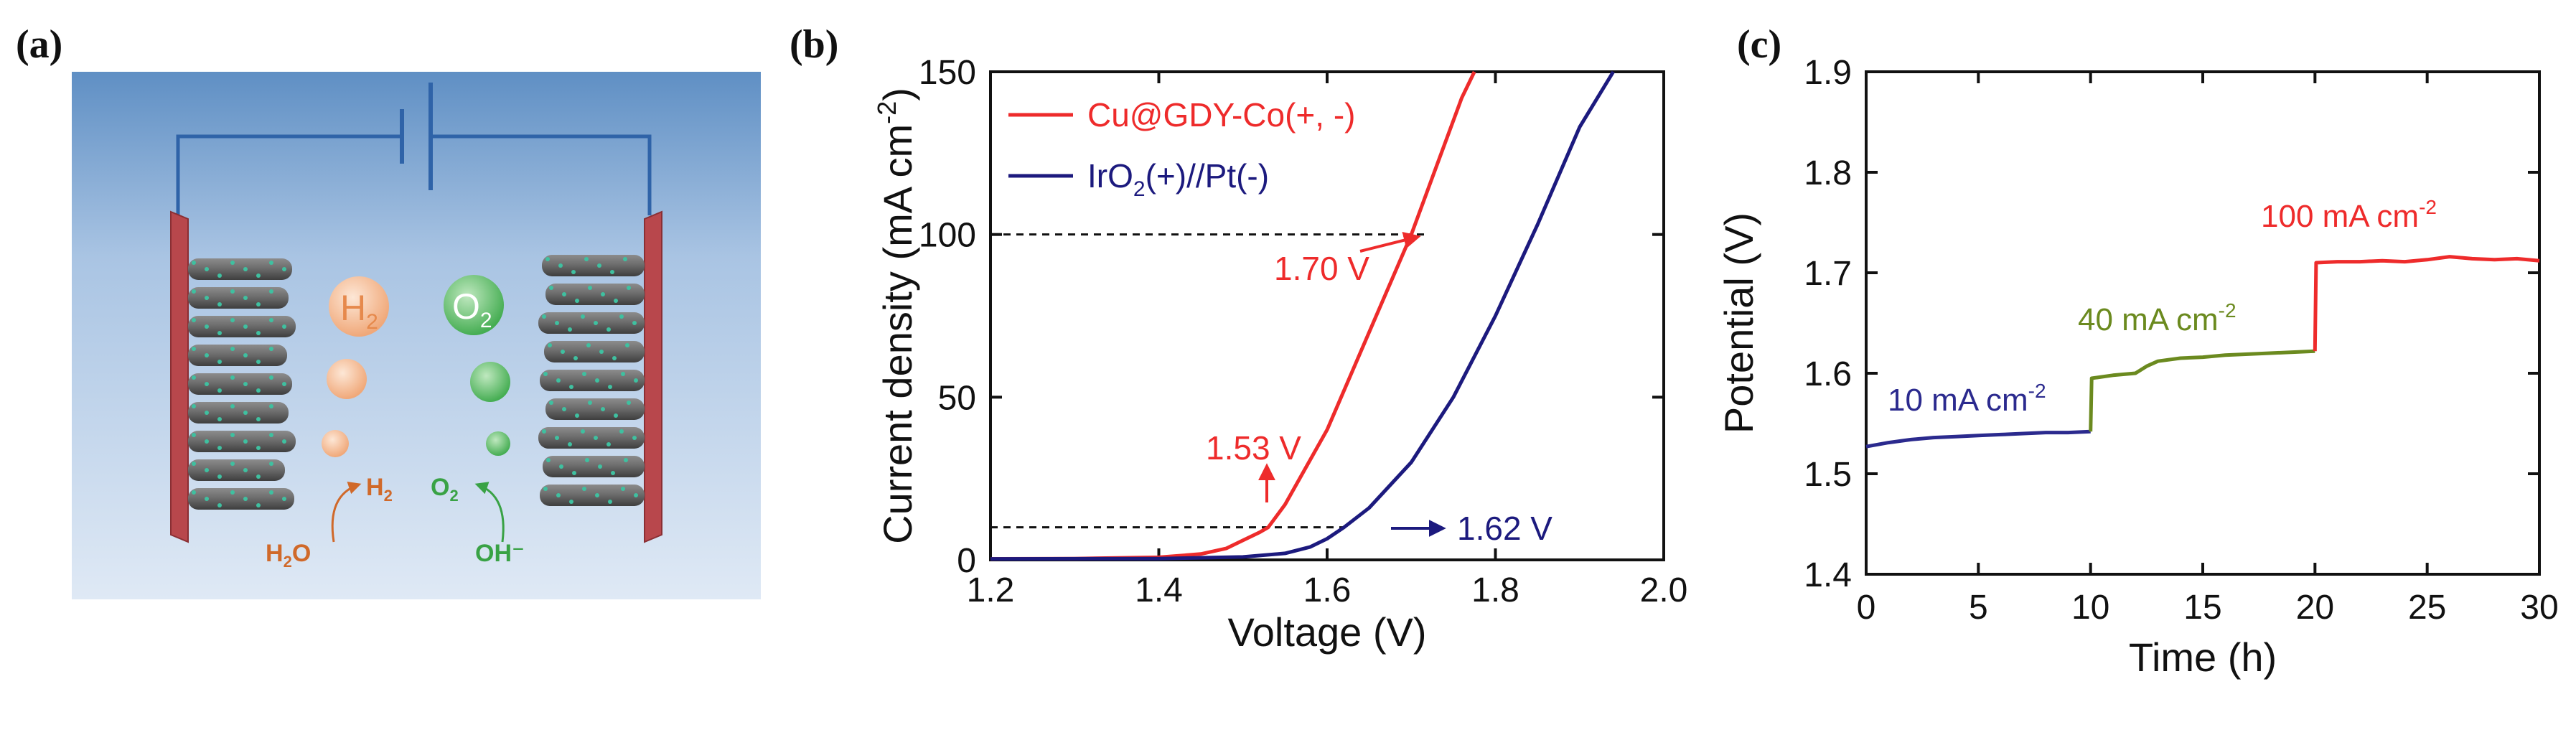  I want to click on panel-b-label: (b), so click(814, 44).